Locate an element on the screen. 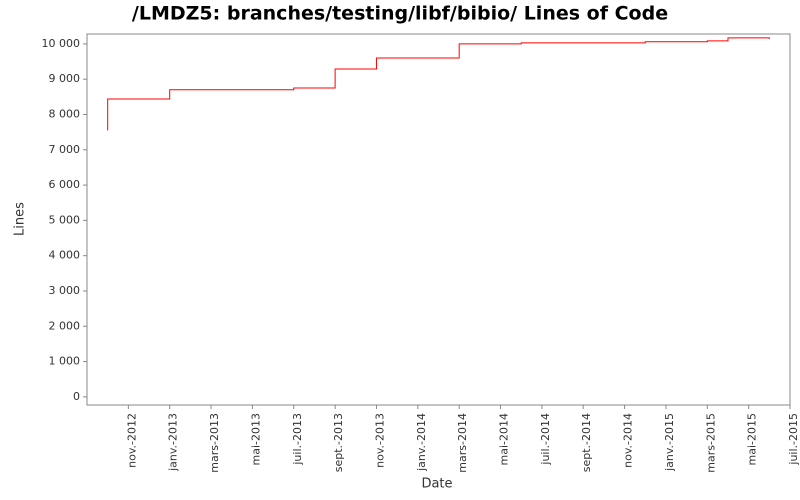 This screenshot has height=500, width=800. x-tick-label: nov.-2013 is located at coordinates (379, 440).